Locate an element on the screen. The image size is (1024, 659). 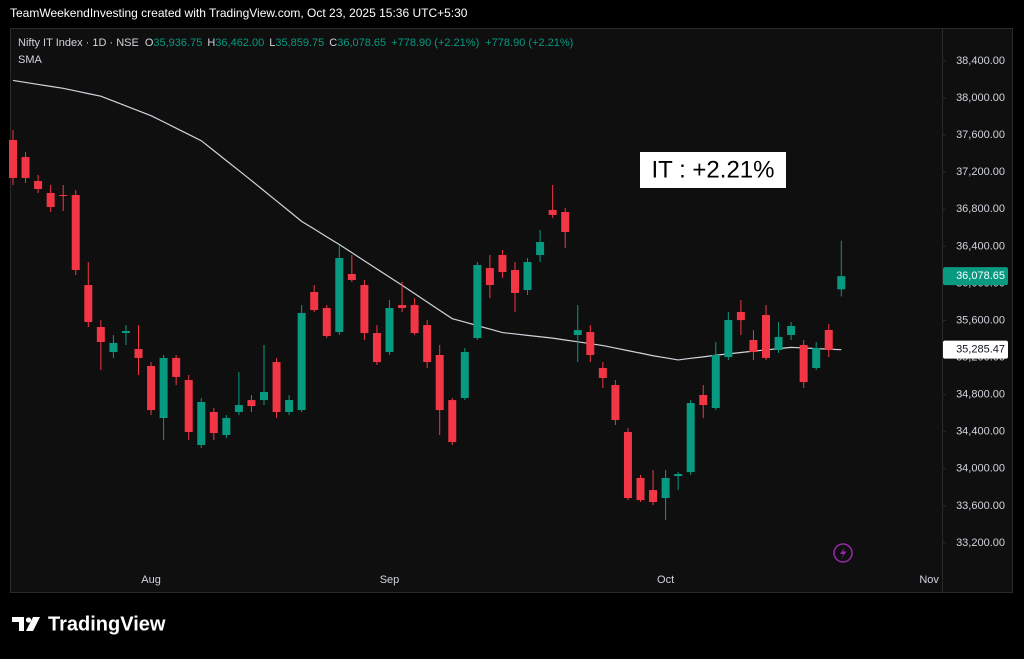
last-price-box is located at coordinates (975, 276).